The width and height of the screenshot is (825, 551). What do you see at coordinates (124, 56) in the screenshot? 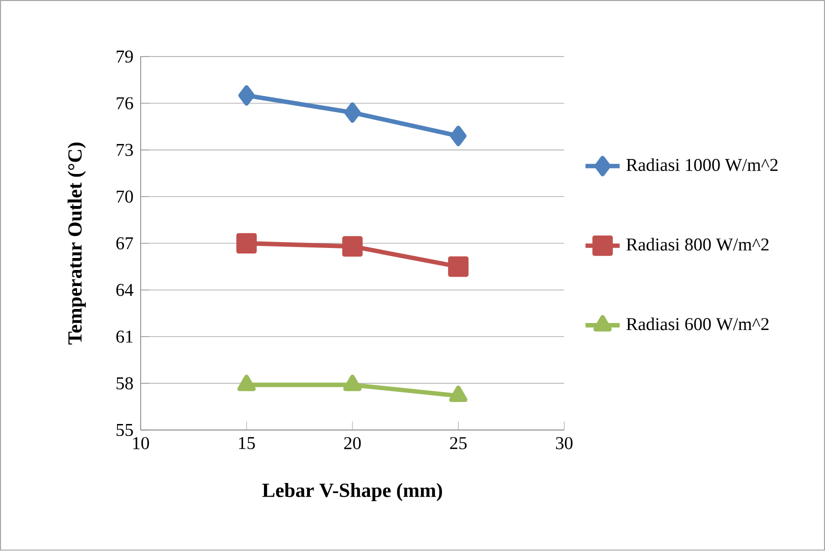
I see `y-tick-label: 79` at bounding box center [124, 56].